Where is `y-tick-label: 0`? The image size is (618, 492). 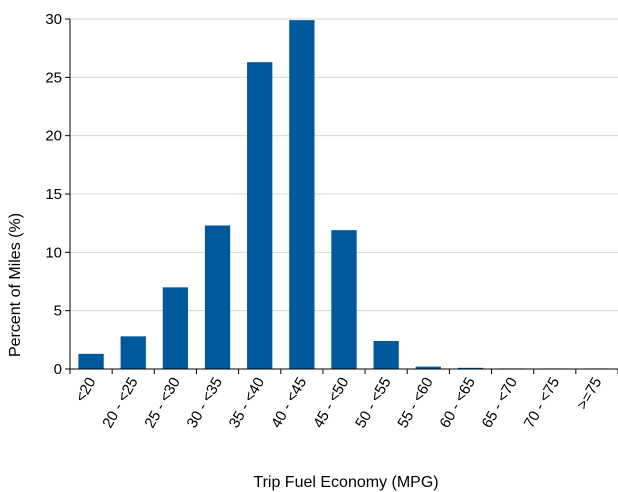
y-tick-label: 0 is located at coordinates (58, 369).